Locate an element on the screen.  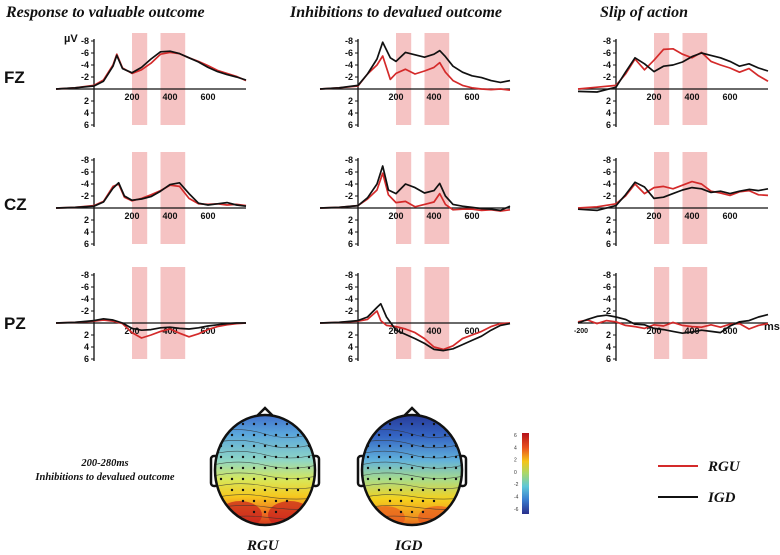
row-label-fz: FZ is located at coordinates (14, 77).